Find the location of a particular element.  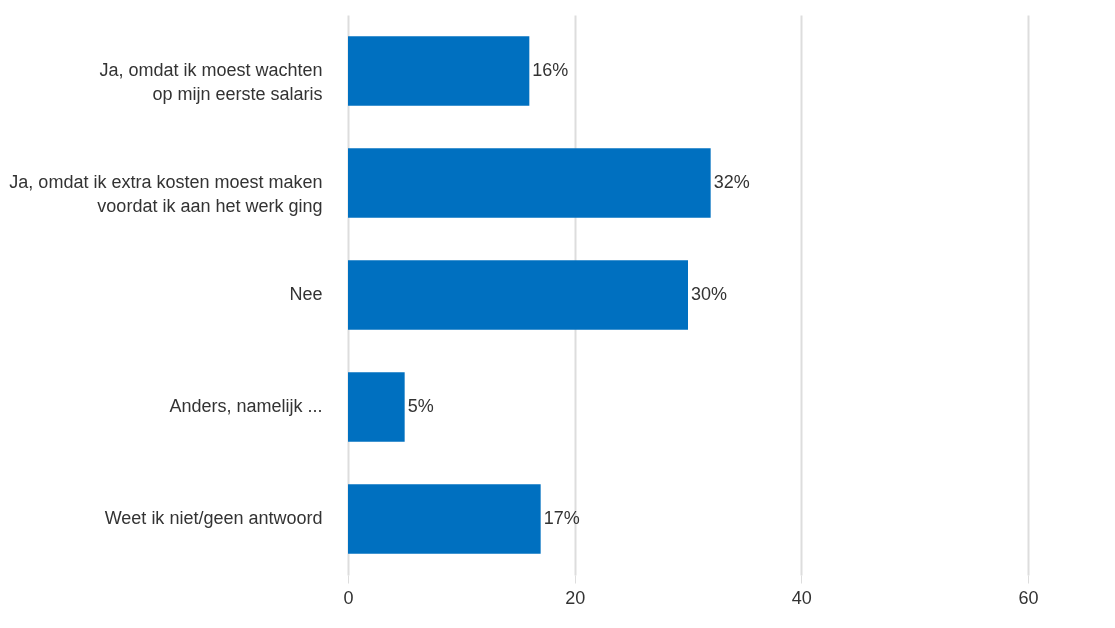

data-label: 16% is located at coordinates (550, 70).